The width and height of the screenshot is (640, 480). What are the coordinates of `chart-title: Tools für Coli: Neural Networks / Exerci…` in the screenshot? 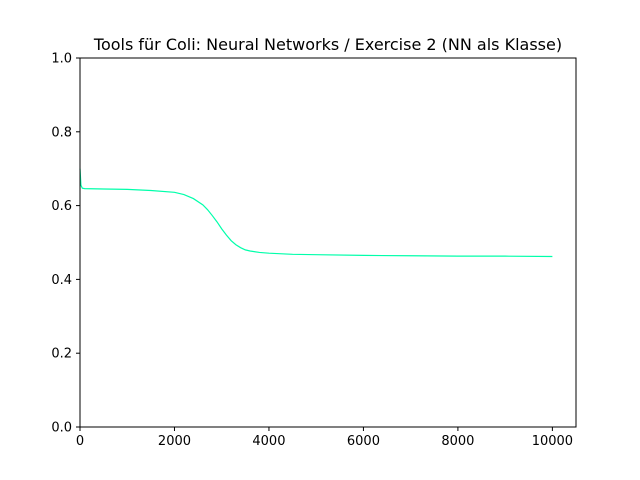 It's located at (327, 44).